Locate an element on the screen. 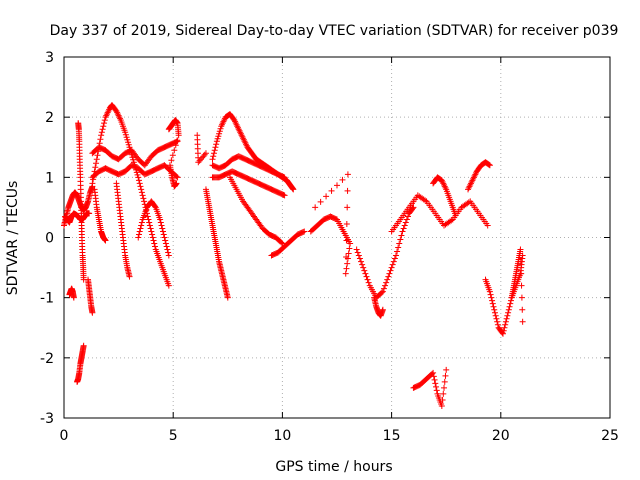  x-tick-label: 25 is located at coordinates (610, 436).